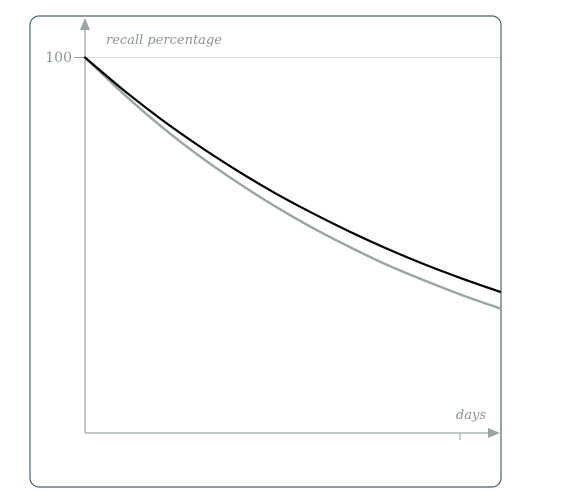 This screenshot has height=494, width=583. Describe the element at coordinates (164, 40) in the screenshot. I see `y-axis-label: recall percentage` at that location.